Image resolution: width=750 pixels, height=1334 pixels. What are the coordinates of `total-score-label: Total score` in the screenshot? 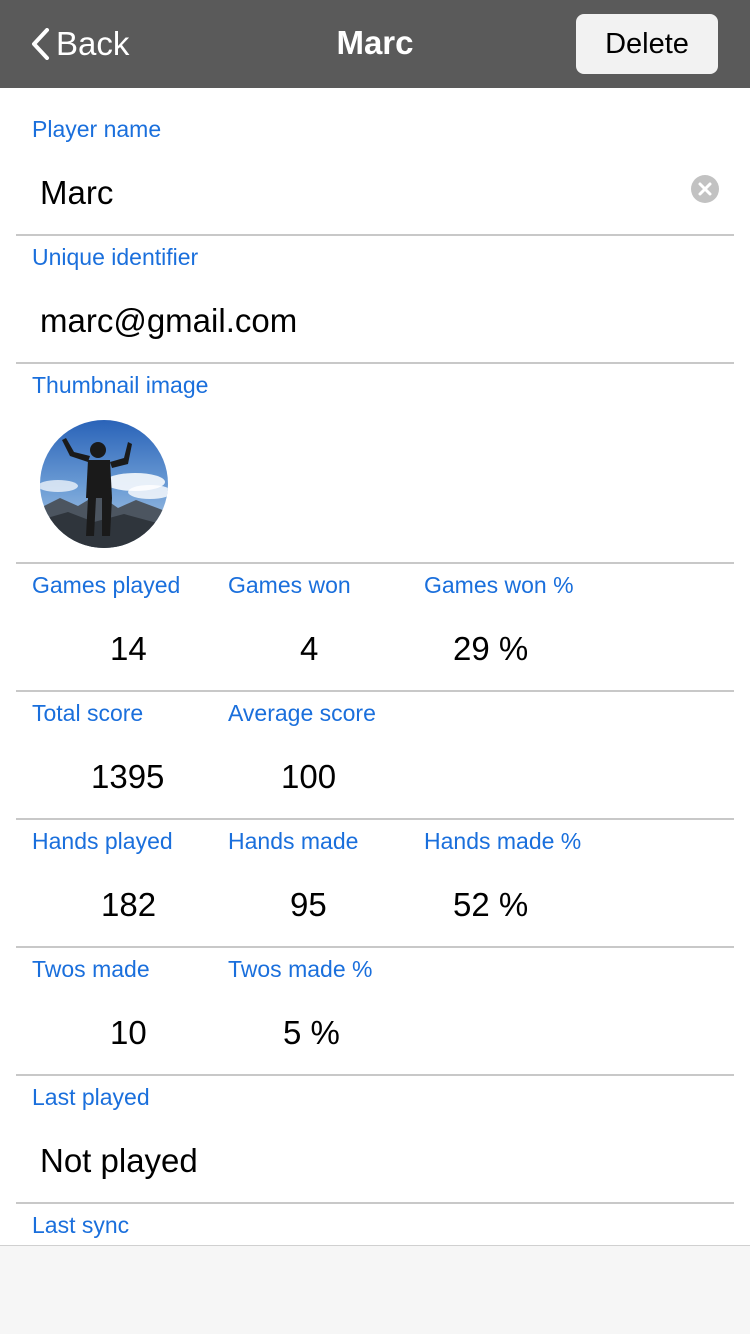 It's located at (88, 713).